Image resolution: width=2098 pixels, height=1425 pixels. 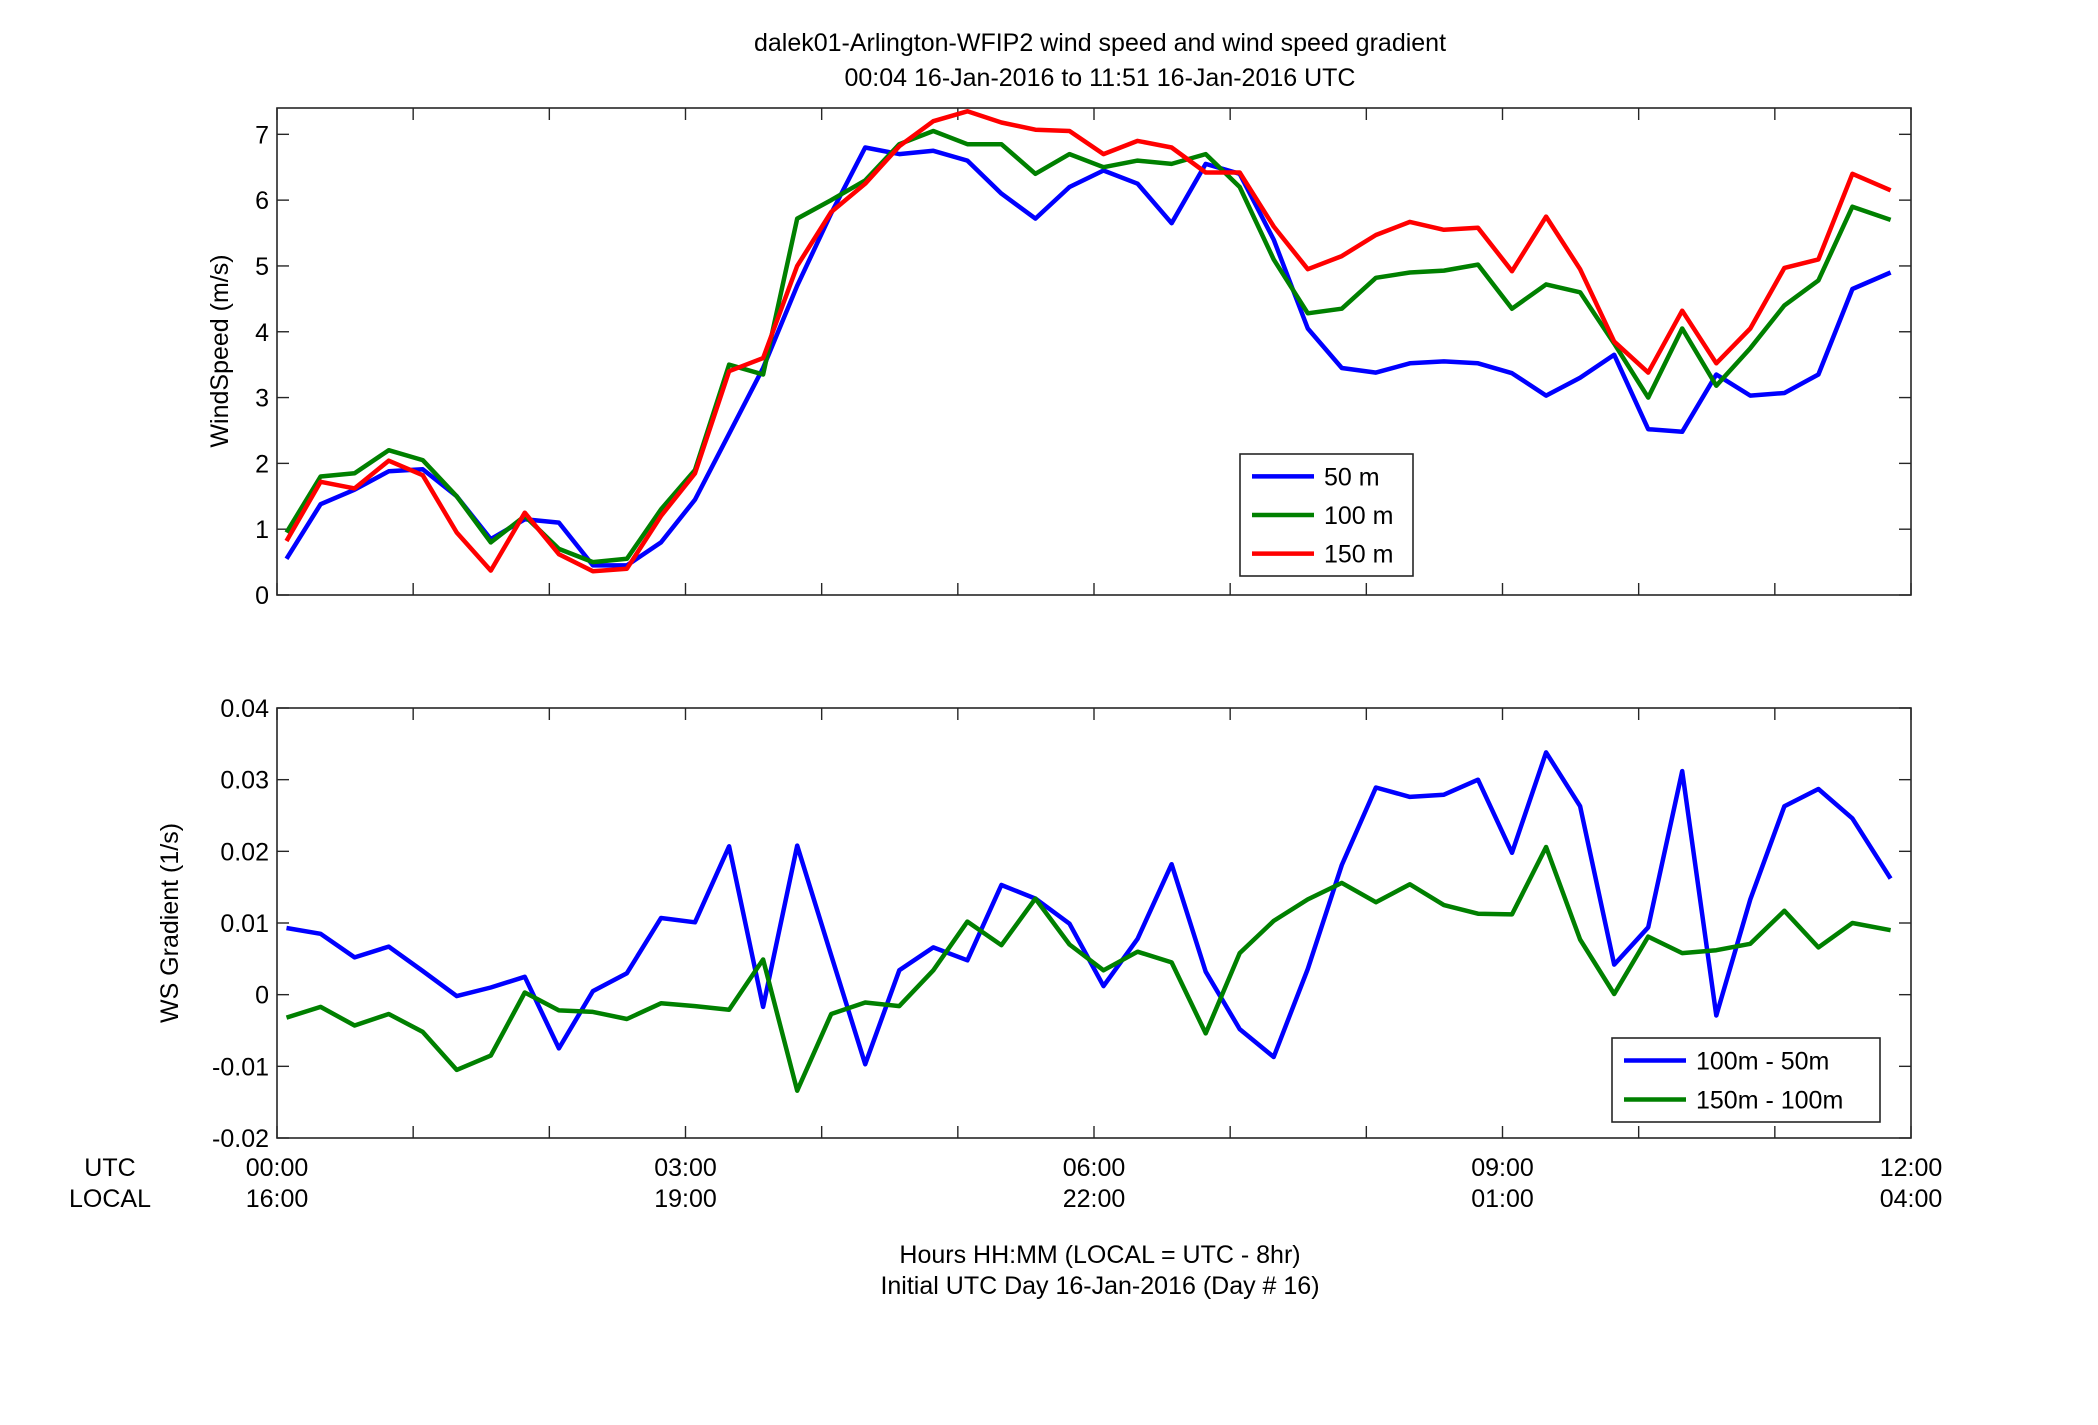 What do you see at coordinates (262, 135) in the screenshot?
I see `y-tick-label: 7` at bounding box center [262, 135].